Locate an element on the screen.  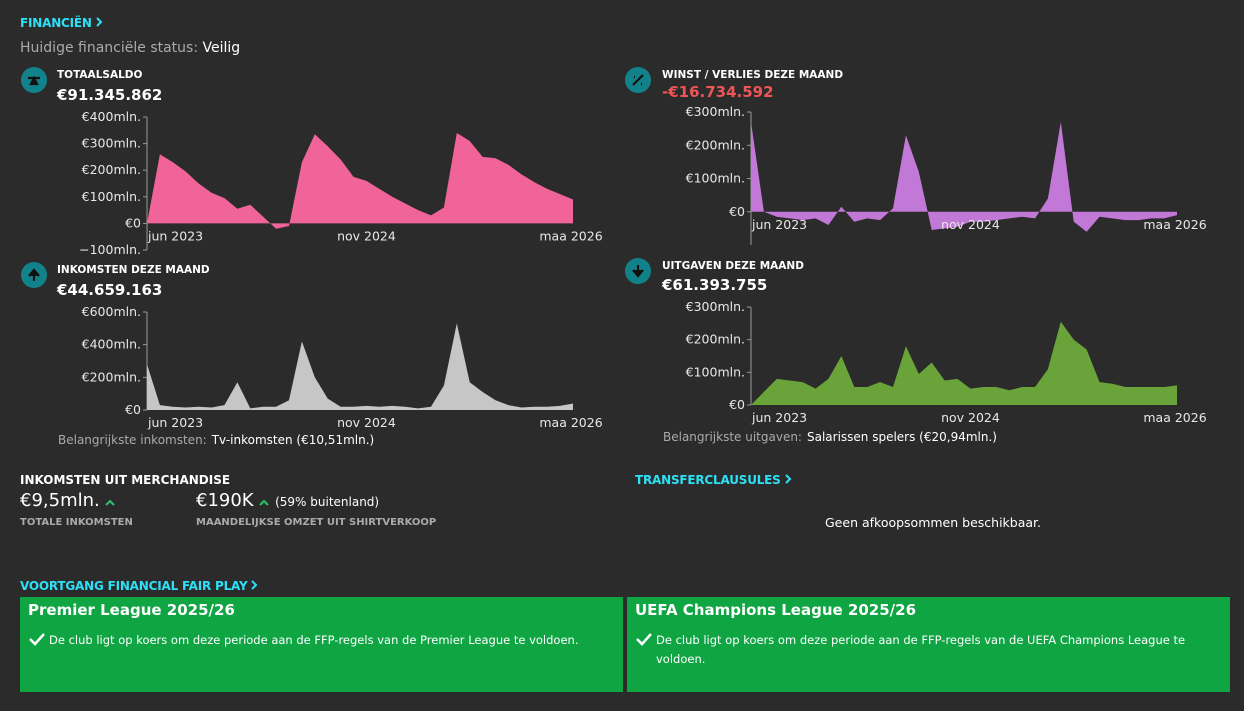
chart-title: UITGAVEN DEZE MAAND is located at coordinates (733, 266).